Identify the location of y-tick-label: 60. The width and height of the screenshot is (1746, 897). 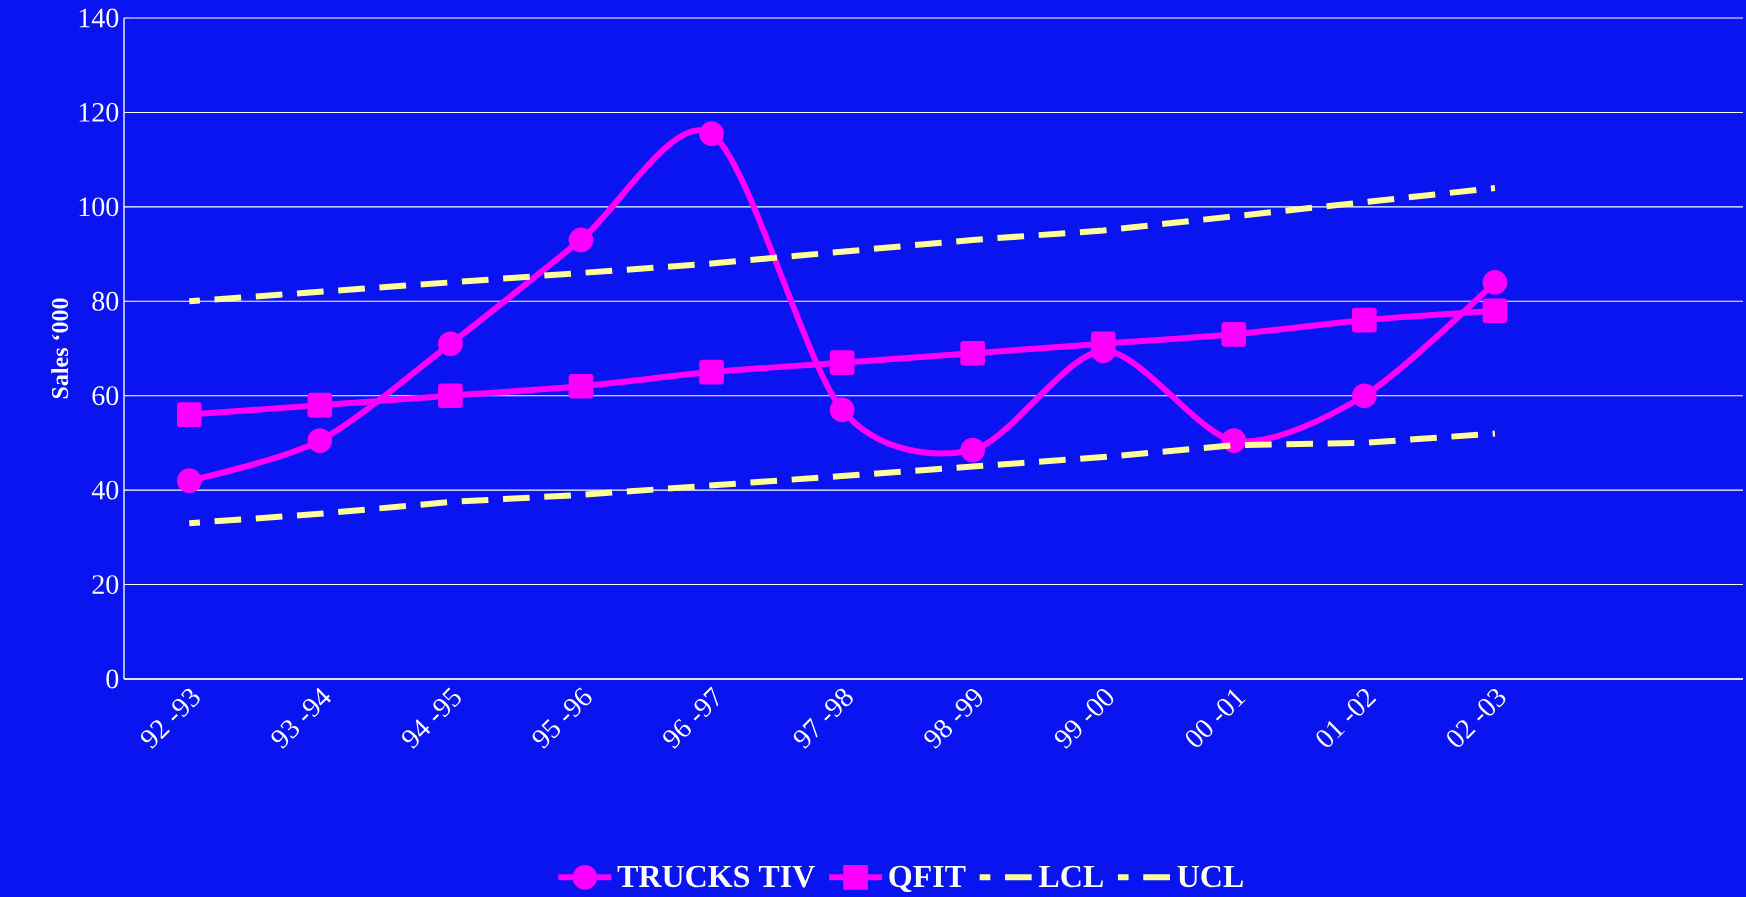
(105, 396).